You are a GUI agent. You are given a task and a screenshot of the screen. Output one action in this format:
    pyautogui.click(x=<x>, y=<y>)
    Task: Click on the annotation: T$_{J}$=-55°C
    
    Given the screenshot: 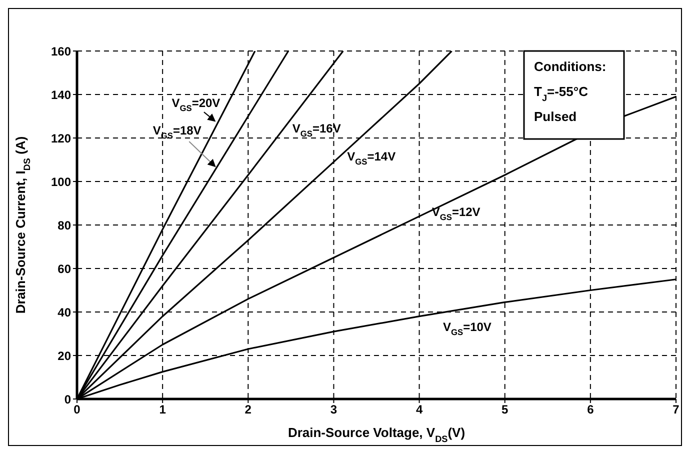 What is the action you would take?
    pyautogui.click(x=561, y=93)
    